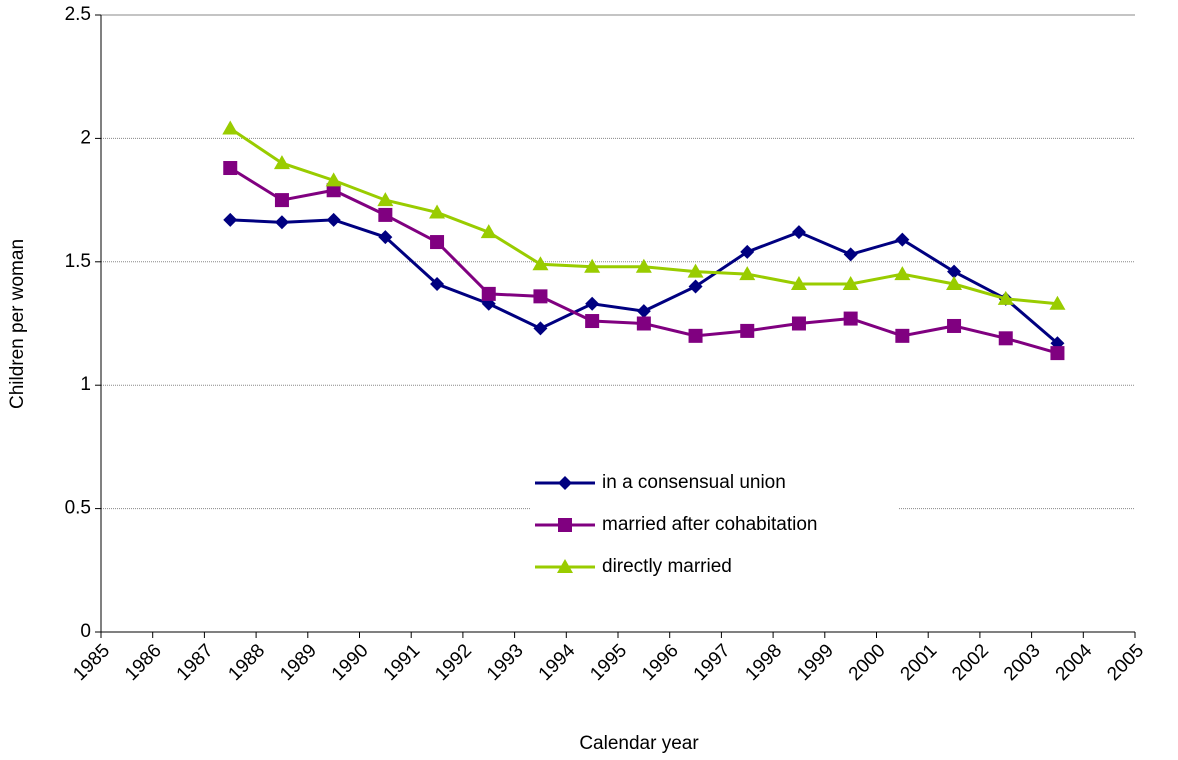 This screenshot has height=760, width=1178. What do you see at coordinates (660, 662) in the screenshot?
I see `x-tick-label: 1996` at bounding box center [660, 662].